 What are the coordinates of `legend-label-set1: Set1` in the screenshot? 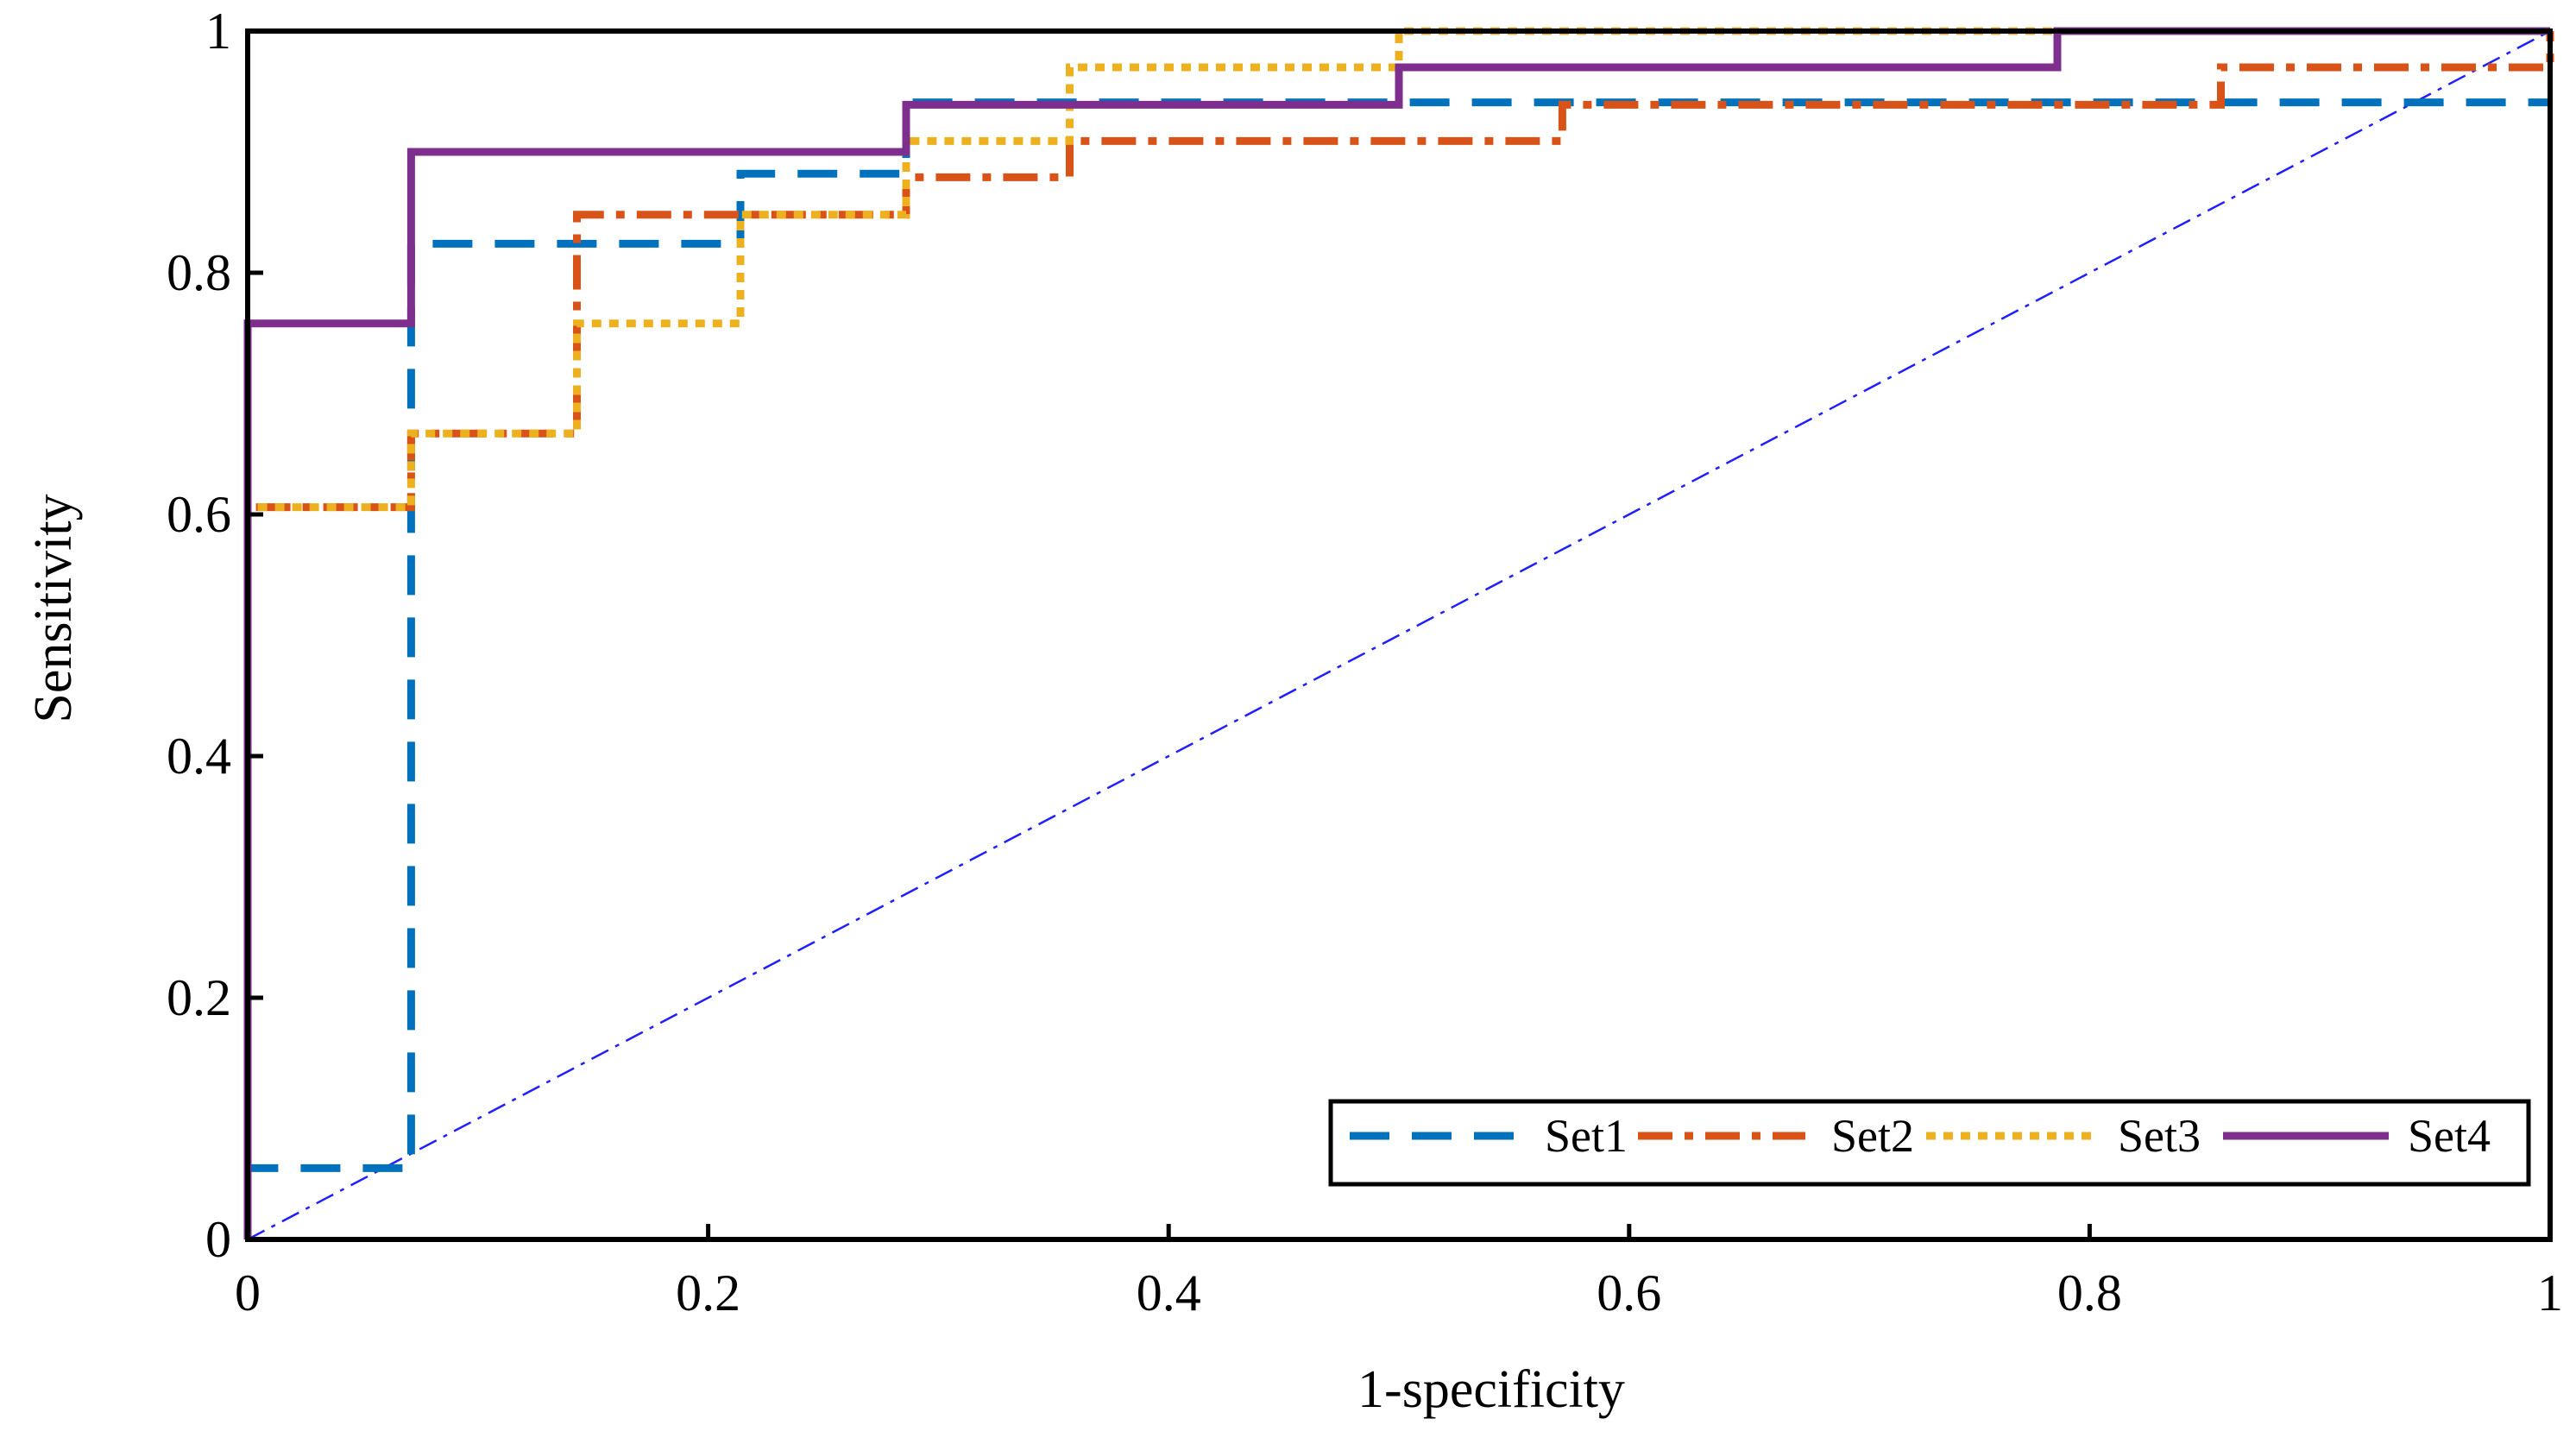 It's located at (1587, 1136).